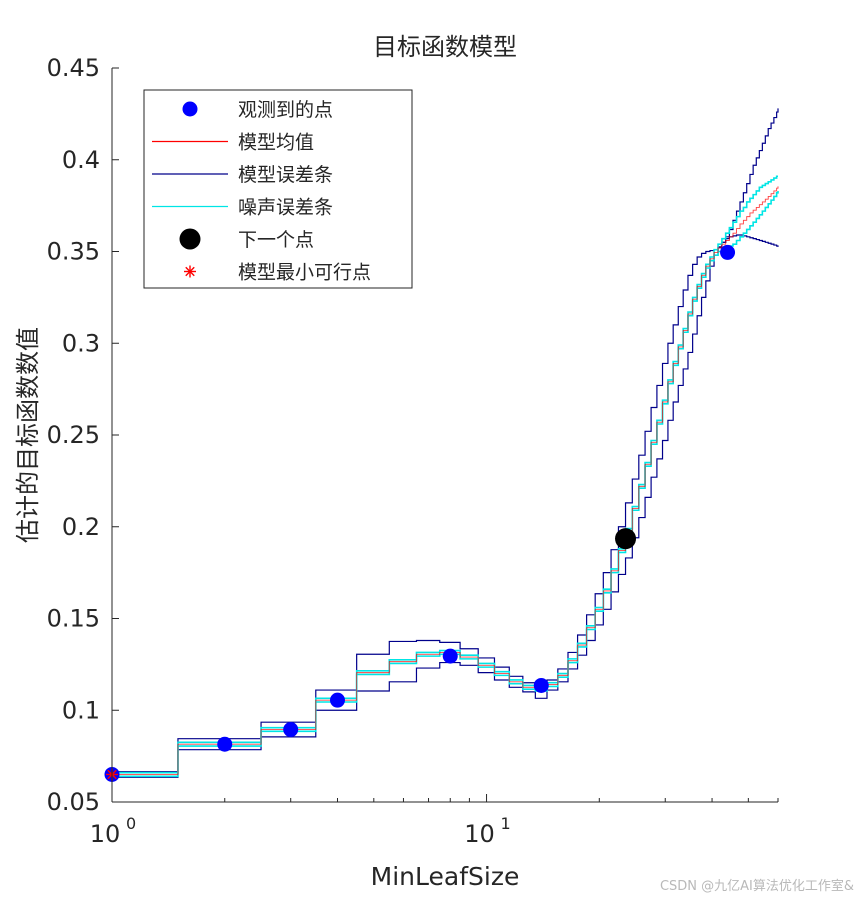 This screenshot has width=860, height=900. What do you see at coordinates (285, 110) in the screenshot?
I see `legend-label: 观测到的点` at bounding box center [285, 110].